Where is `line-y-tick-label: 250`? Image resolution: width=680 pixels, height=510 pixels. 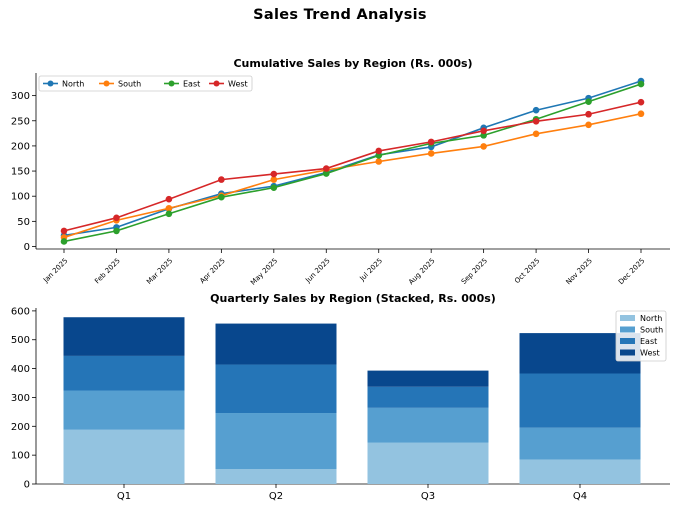 line-y-tick-label: 250 is located at coordinates (20, 121).